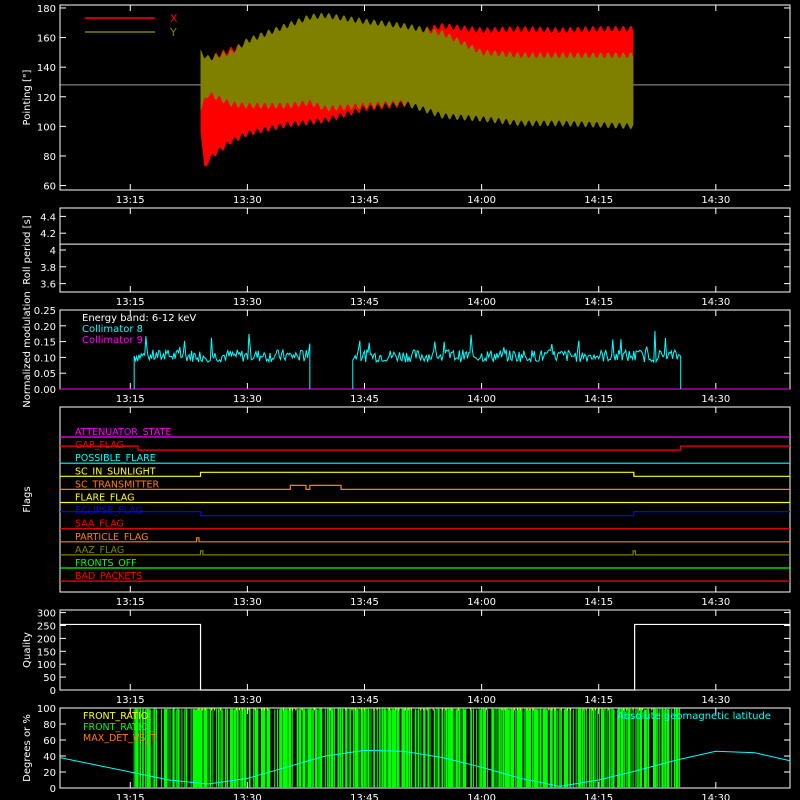 The height and width of the screenshot is (800, 800). Describe the element at coordinates (425, 657) in the screenshot. I see `quality-line` at that location.